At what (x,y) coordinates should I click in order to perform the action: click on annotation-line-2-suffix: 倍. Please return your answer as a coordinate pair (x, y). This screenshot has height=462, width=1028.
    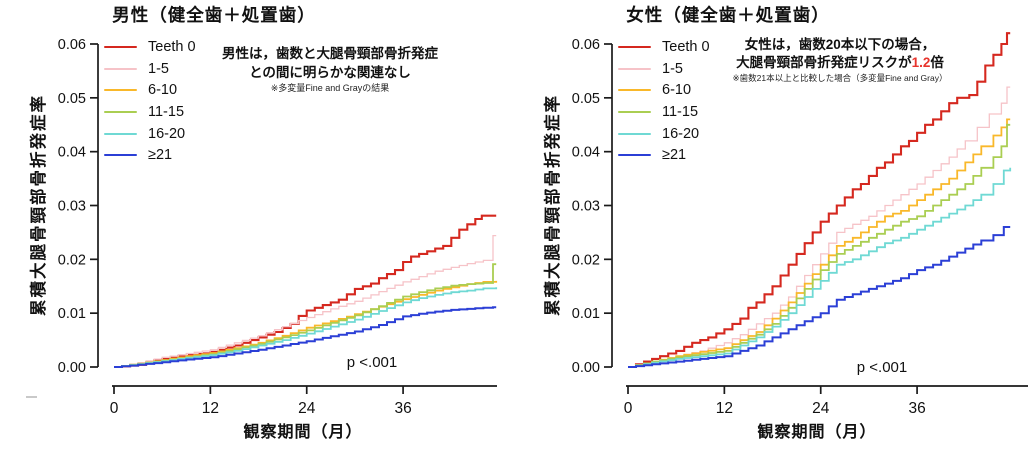
    Looking at the image, I should click on (937, 62).